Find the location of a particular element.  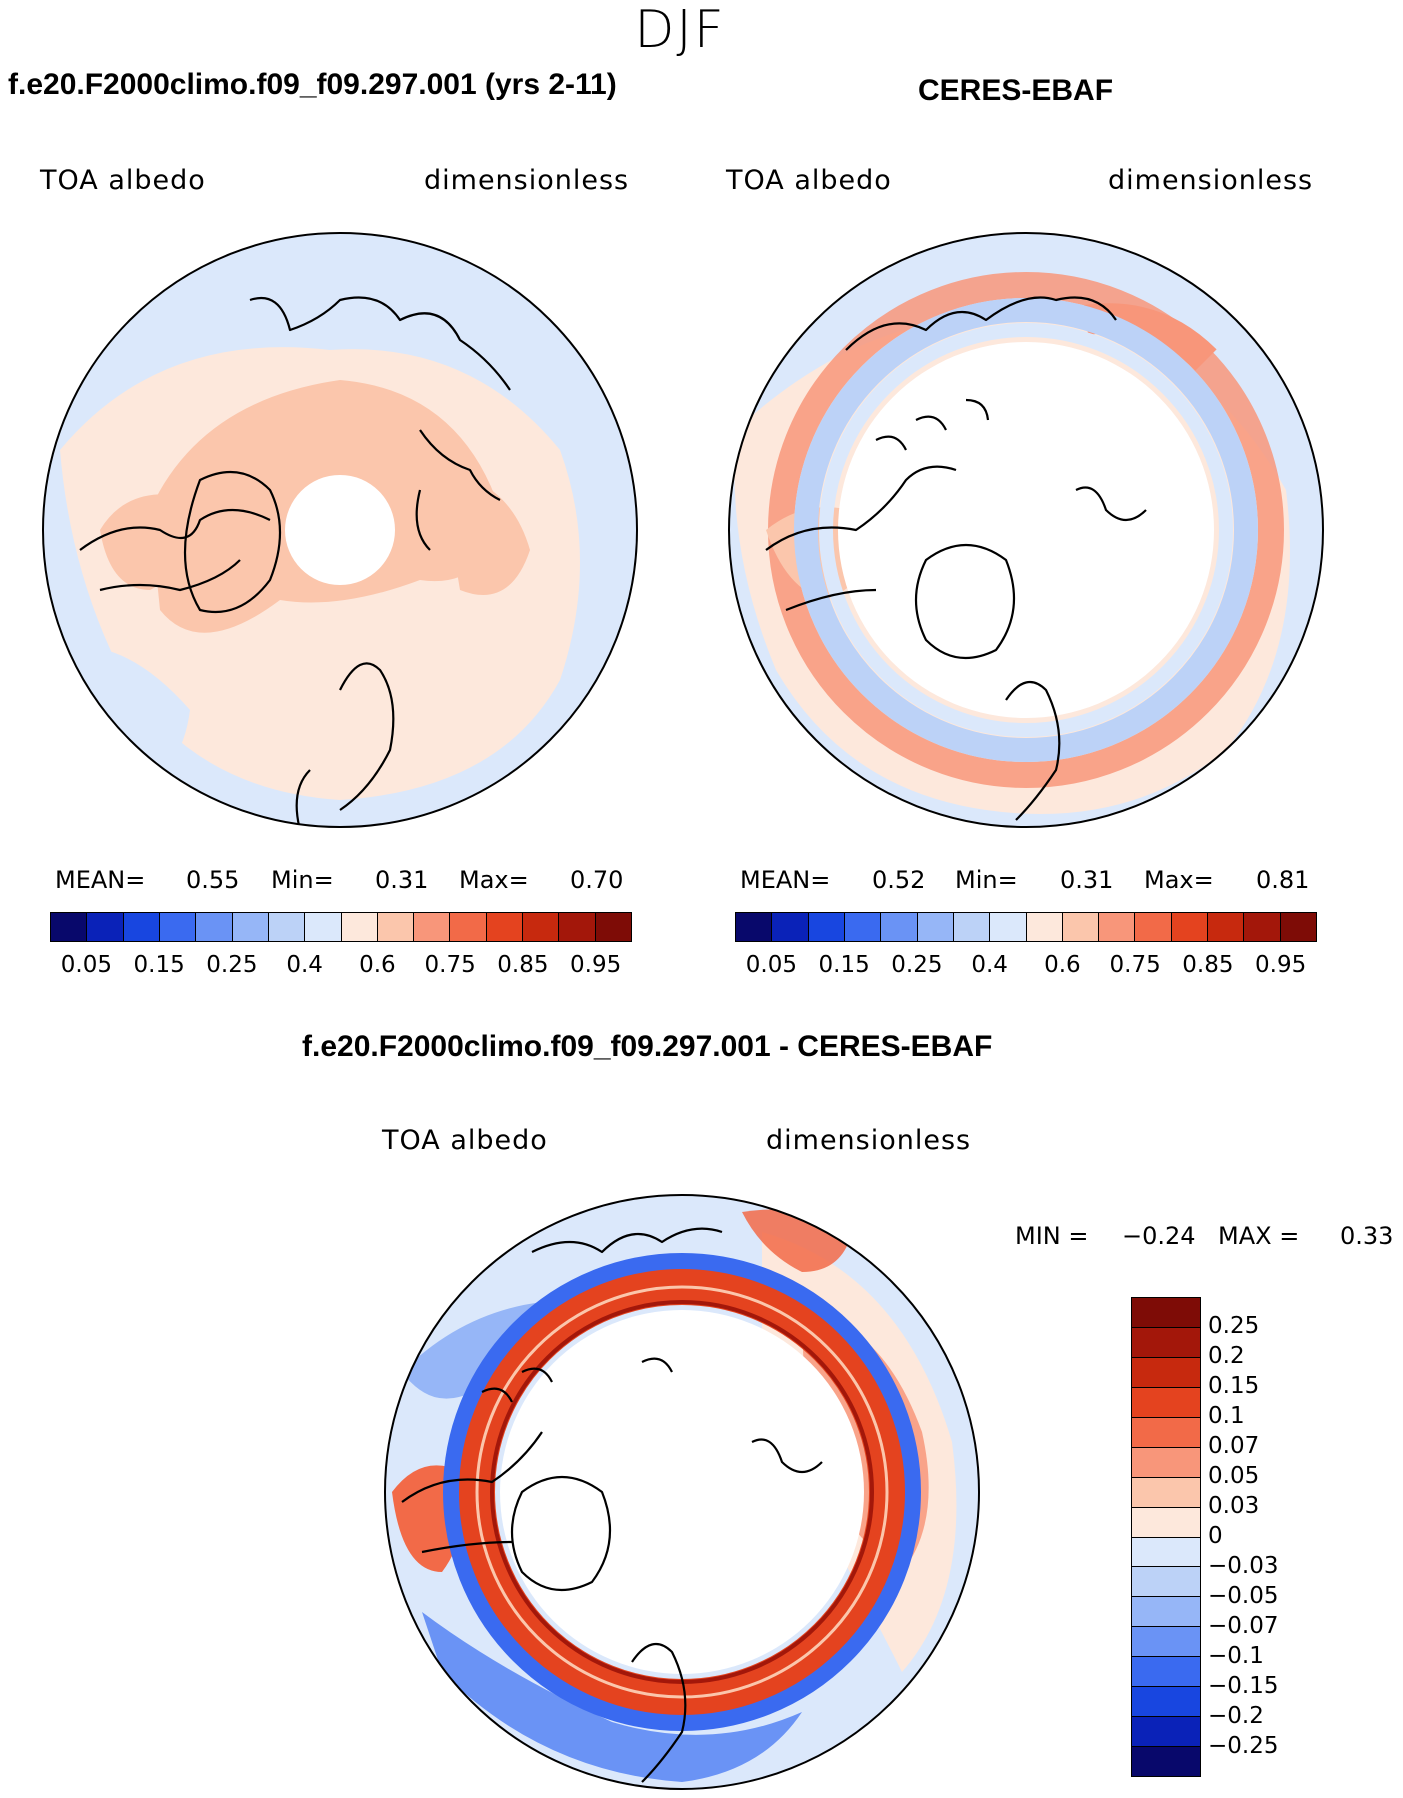

diff-colorbar-tick-label: −0.03 is located at coordinates (1243, 1566).